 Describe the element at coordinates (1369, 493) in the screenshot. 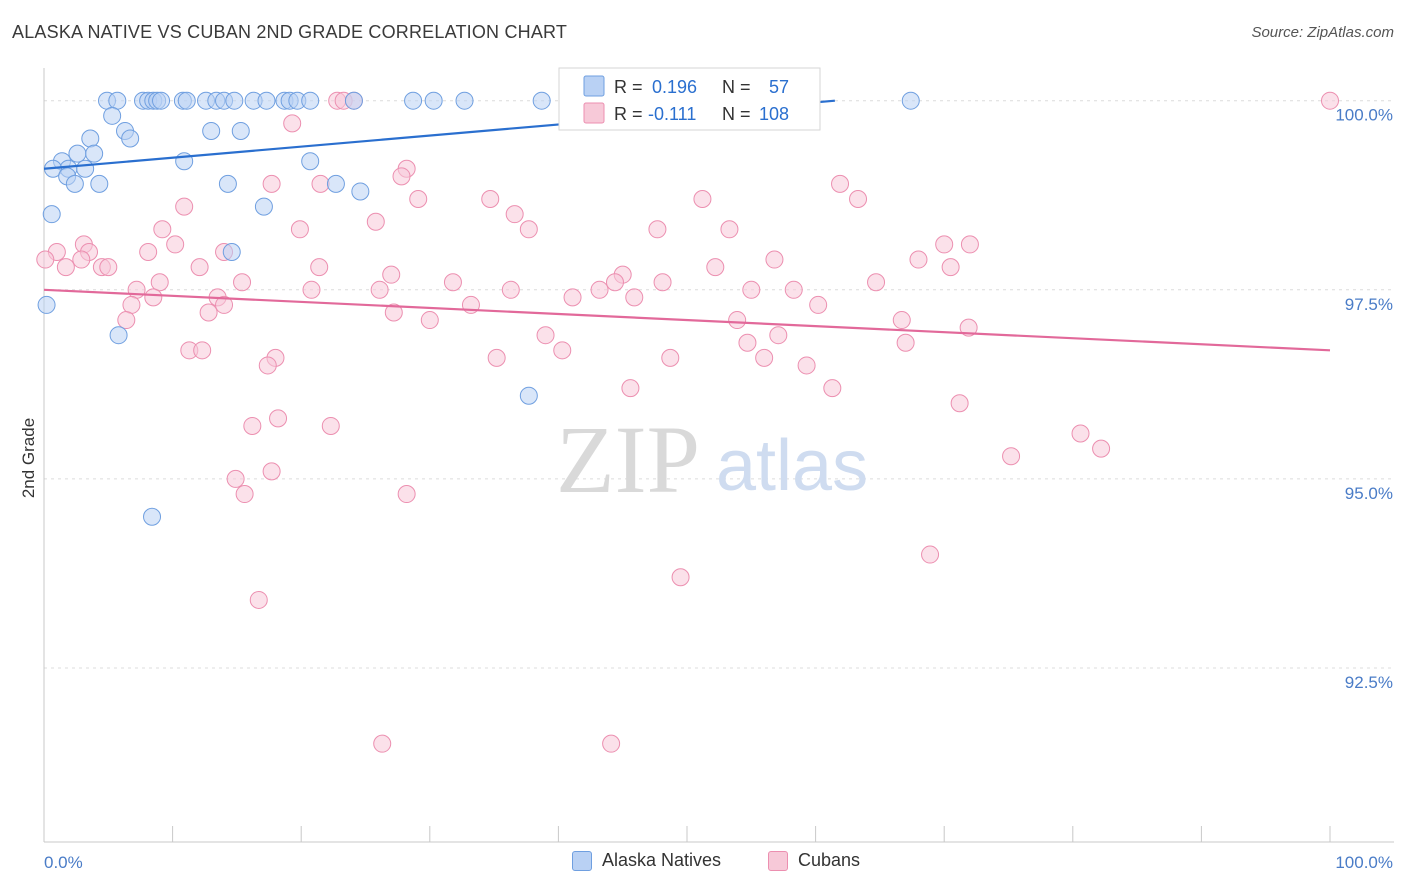

I see `y-tick-label: 95.0%` at that location.